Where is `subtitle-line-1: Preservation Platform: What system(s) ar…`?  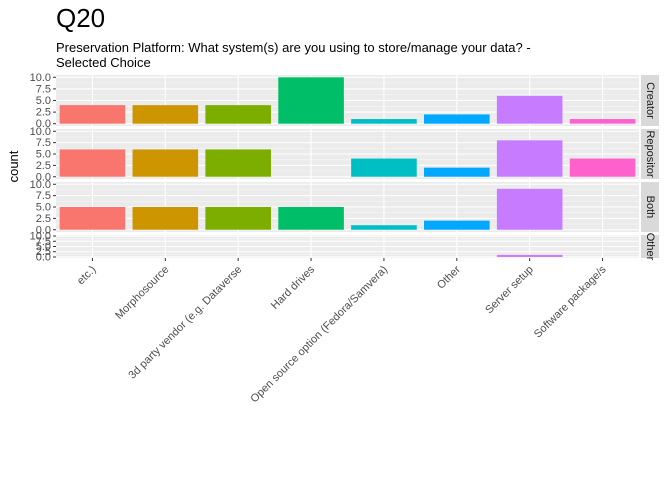 subtitle-line-1: Preservation Platform: What system(s) ar… is located at coordinates (293, 47).